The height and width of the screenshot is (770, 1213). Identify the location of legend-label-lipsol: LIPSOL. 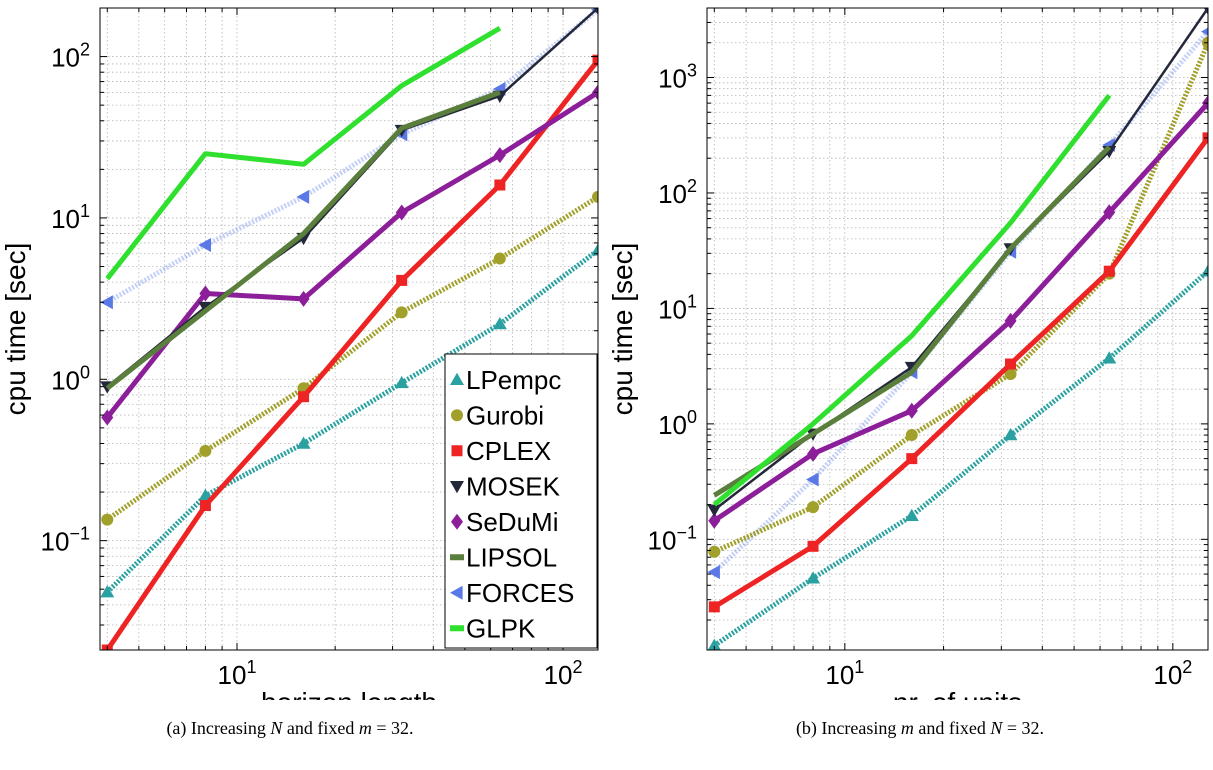
(511, 557).